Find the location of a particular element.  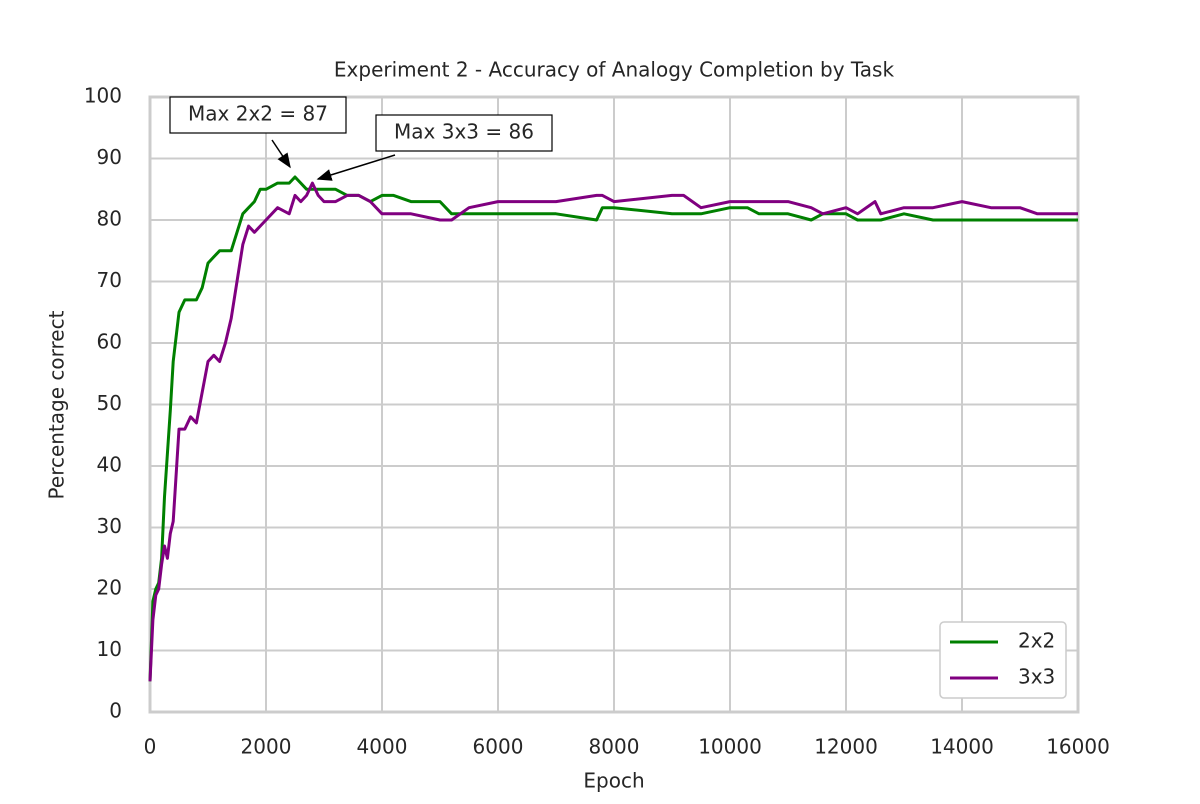

y-tick-label: 80 is located at coordinates (109, 219).